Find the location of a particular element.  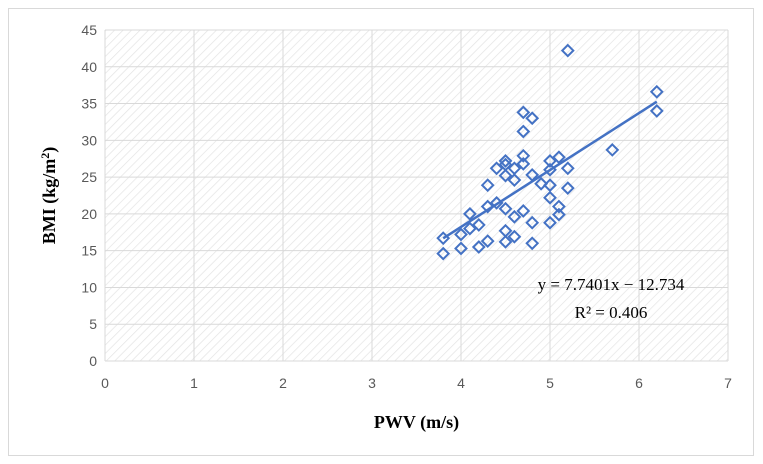

y-tick-label: 40 is located at coordinates (89, 67).